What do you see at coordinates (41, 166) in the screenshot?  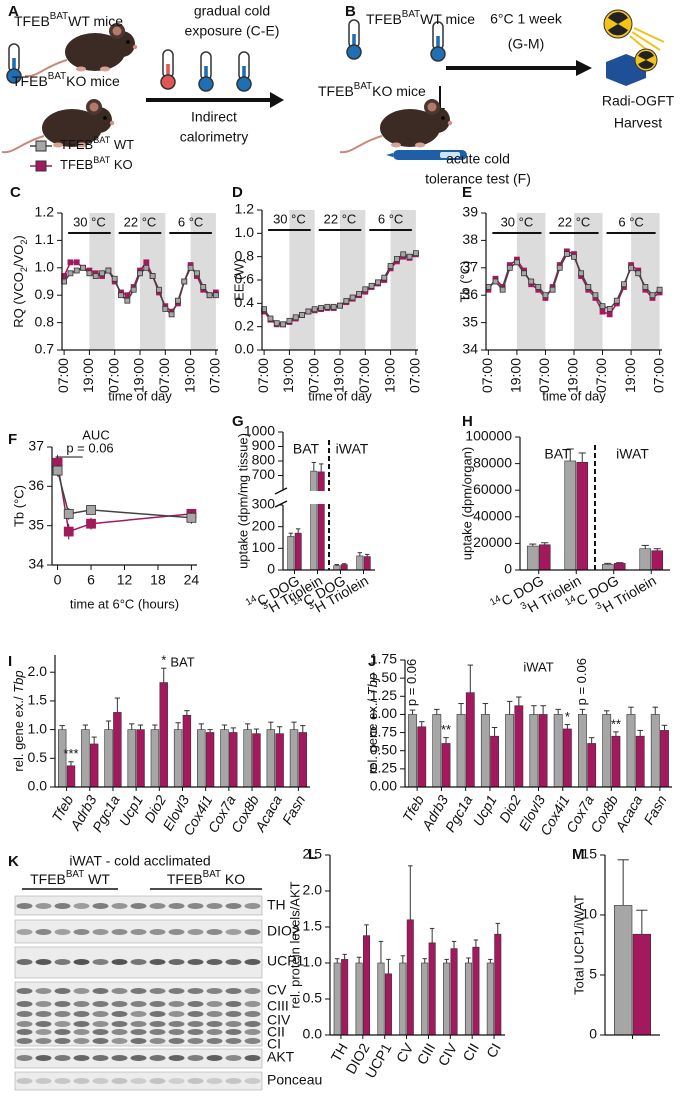 I see `legend-marker` at bounding box center [41, 166].